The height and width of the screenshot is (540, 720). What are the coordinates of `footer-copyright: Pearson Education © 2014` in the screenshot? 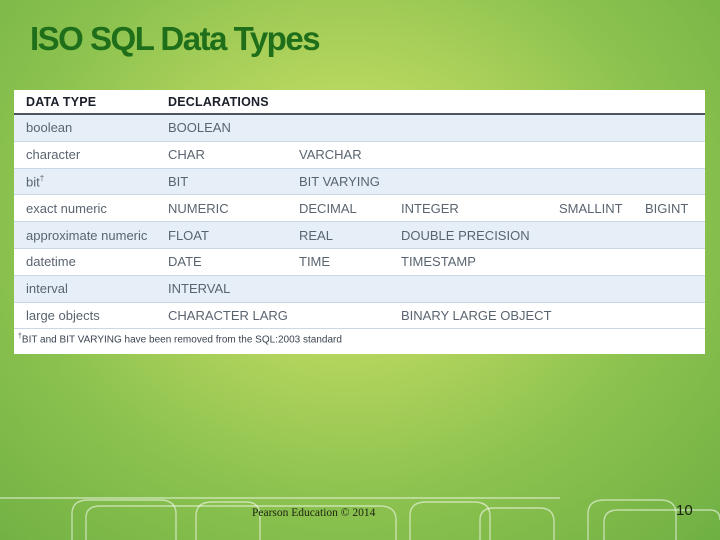 It's located at (314, 513).